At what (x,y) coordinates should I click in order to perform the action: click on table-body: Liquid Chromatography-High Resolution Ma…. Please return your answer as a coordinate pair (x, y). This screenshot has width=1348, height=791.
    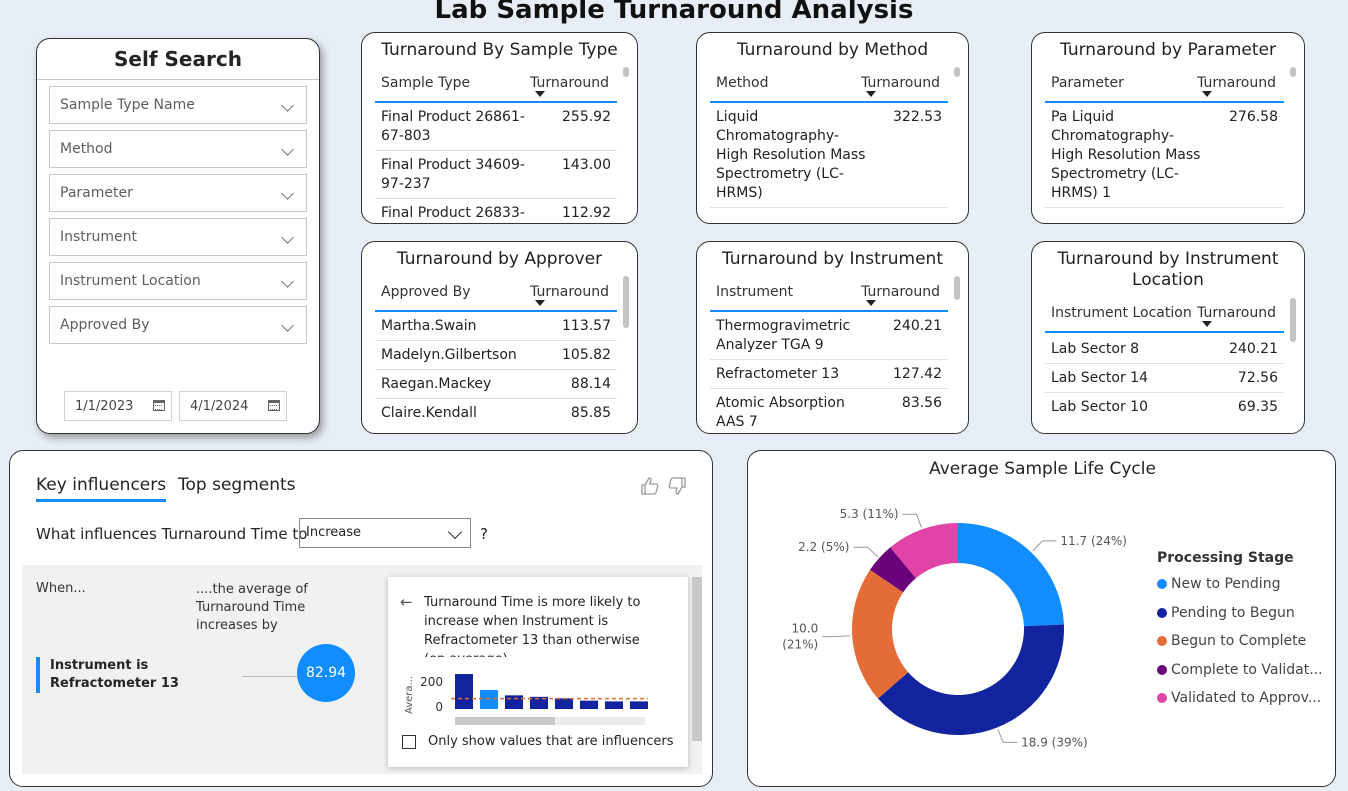
    Looking at the image, I should click on (829, 161).